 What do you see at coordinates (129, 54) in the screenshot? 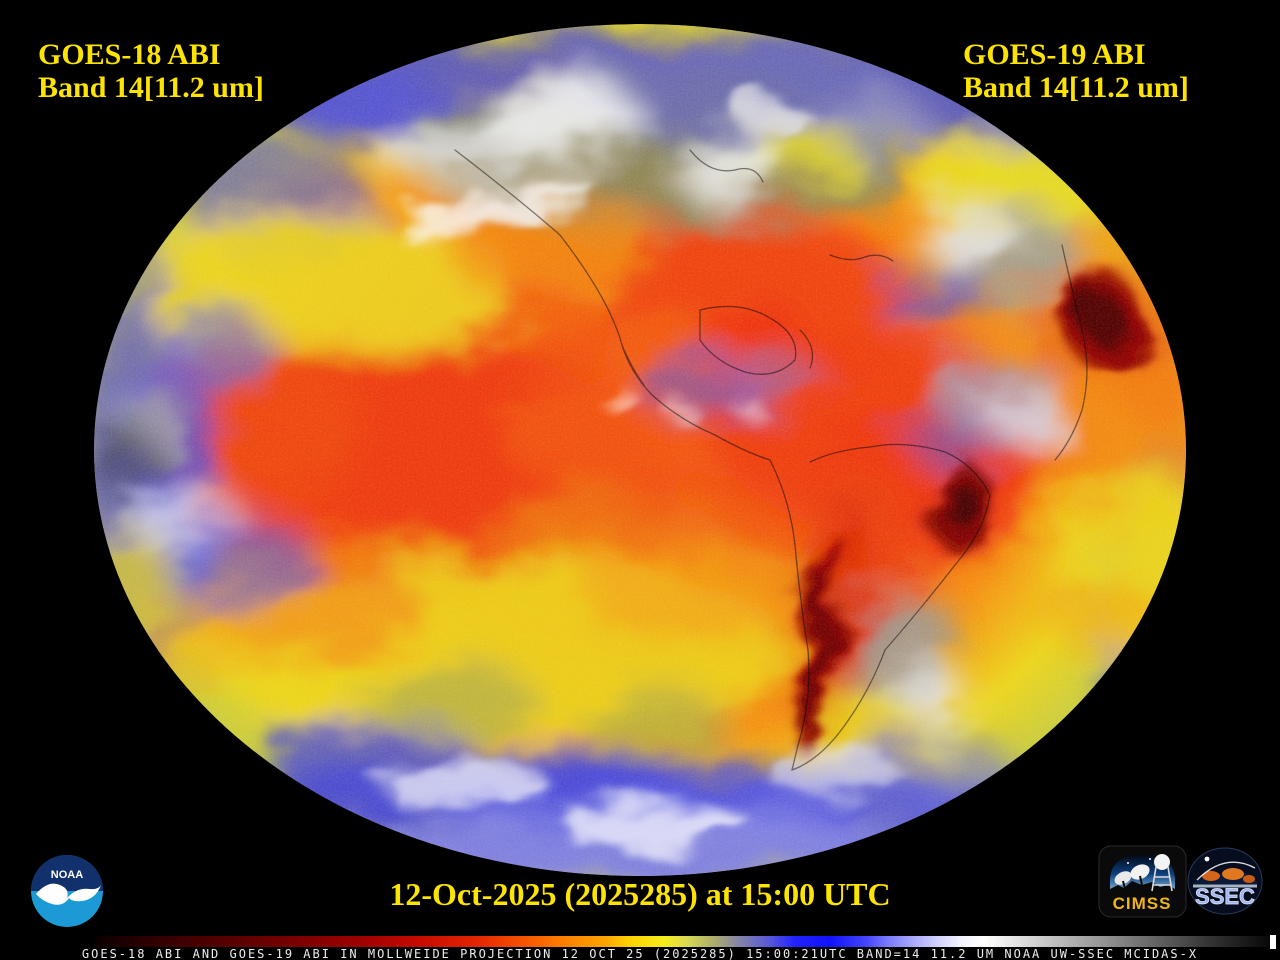
I see `satellite-name-left: GOES-18 ABI` at bounding box center [129, 54].